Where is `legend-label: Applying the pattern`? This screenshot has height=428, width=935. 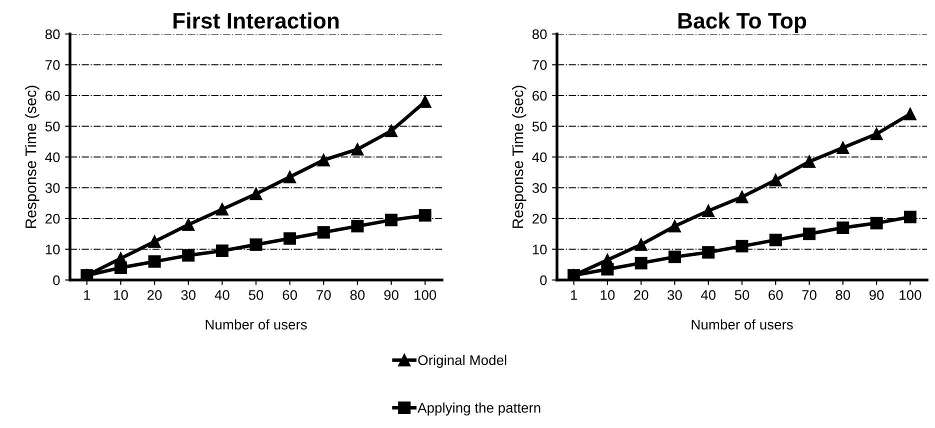 legend-label: Applying the pattern is located at coordinates (479, 409).